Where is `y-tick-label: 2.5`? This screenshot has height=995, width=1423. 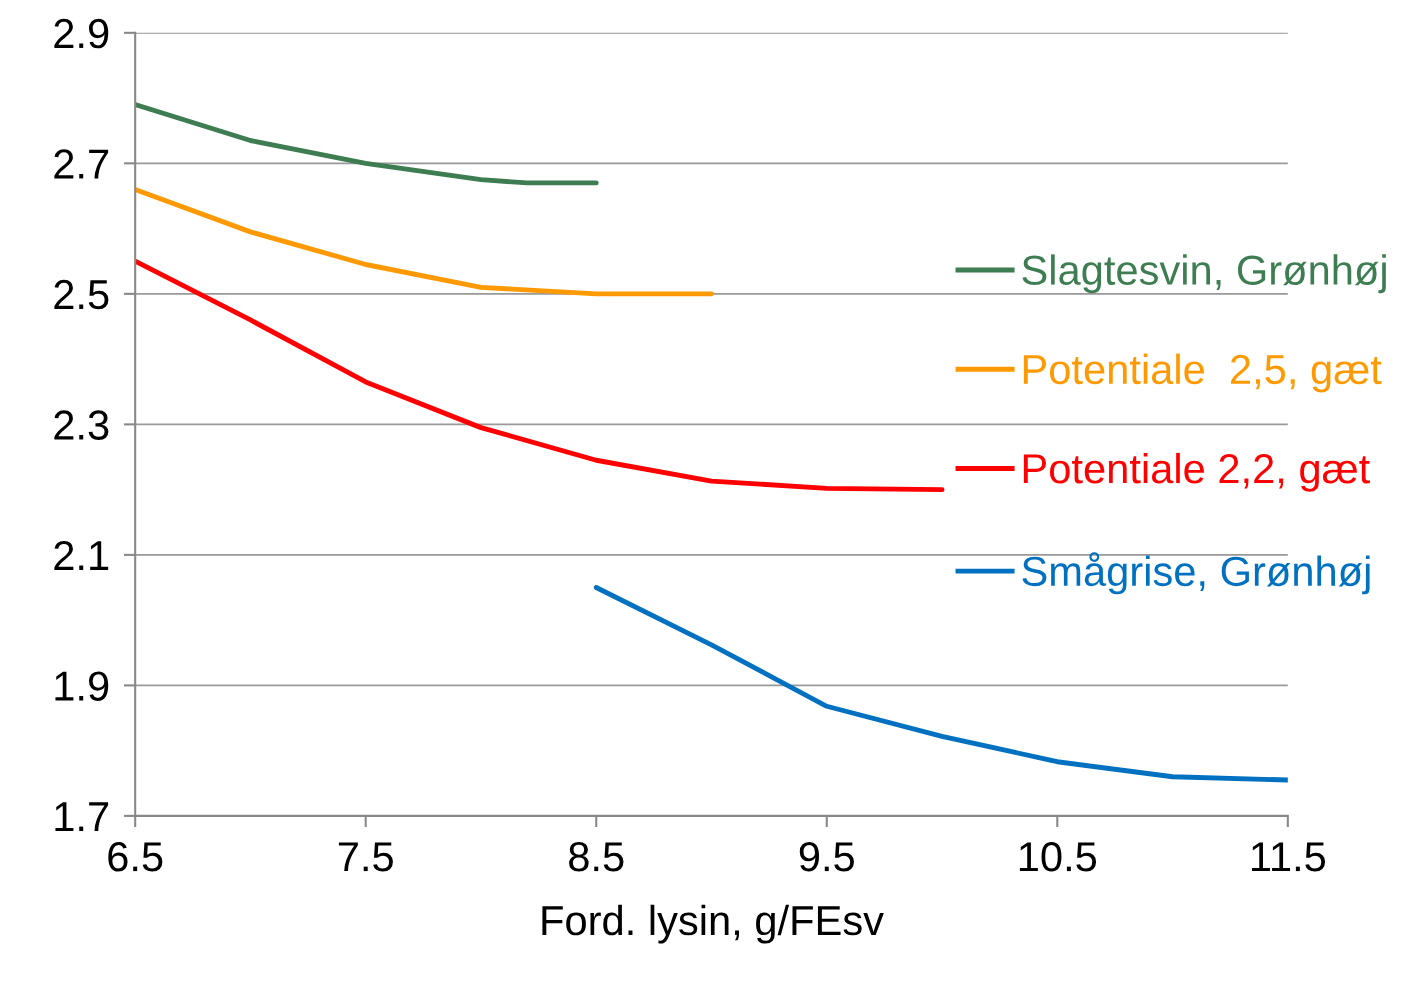 y-tick-label: 2.5 is located at coordinates (81, 294).